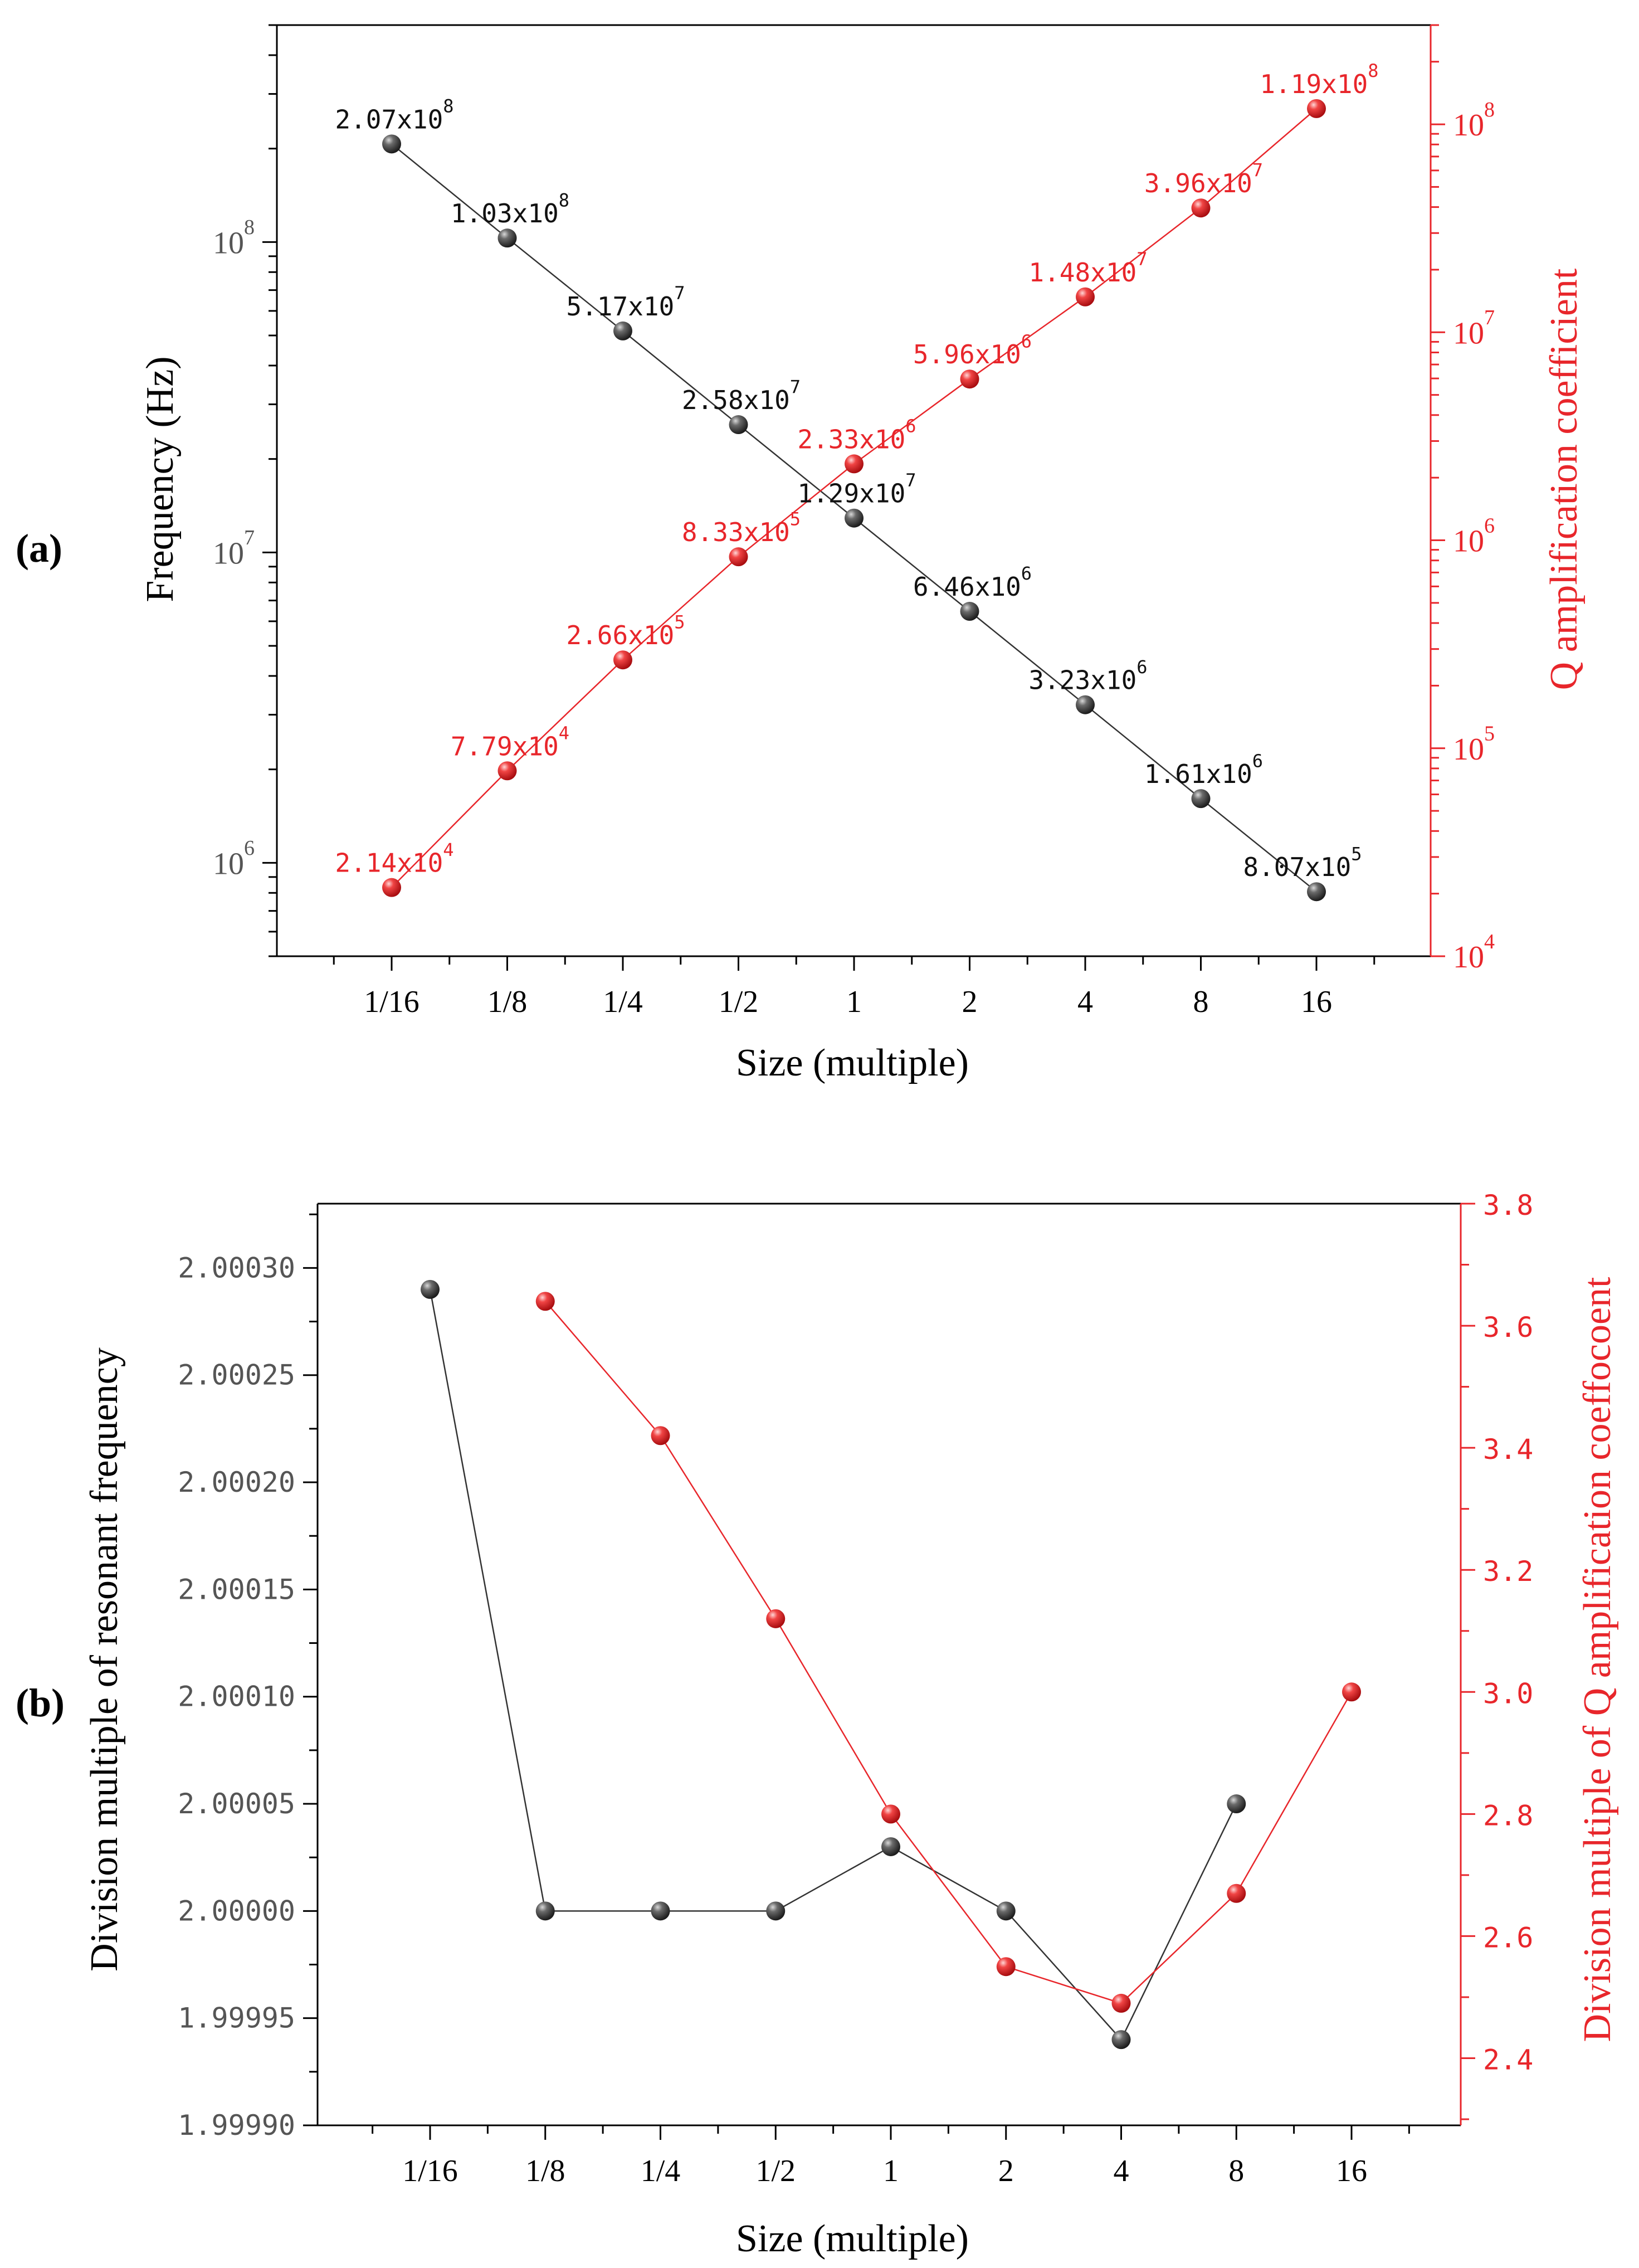 This screenshot has width=1639, height=2268. Describe the element at coordinates (394, 115) in the screenshot. I see `label-frequency: 2.07x10⁸` at that location.